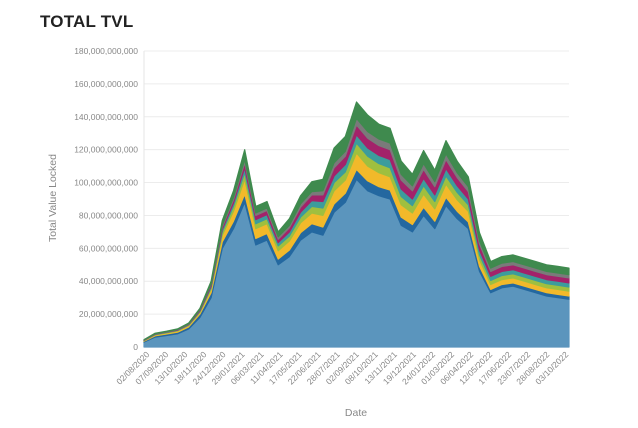 This screenshot has width=638, height=428. What do you see at coordinates (87, 21) in the screenshot?
I see `chart-title: TOTAL TVL` at bounding box center [87, 21].